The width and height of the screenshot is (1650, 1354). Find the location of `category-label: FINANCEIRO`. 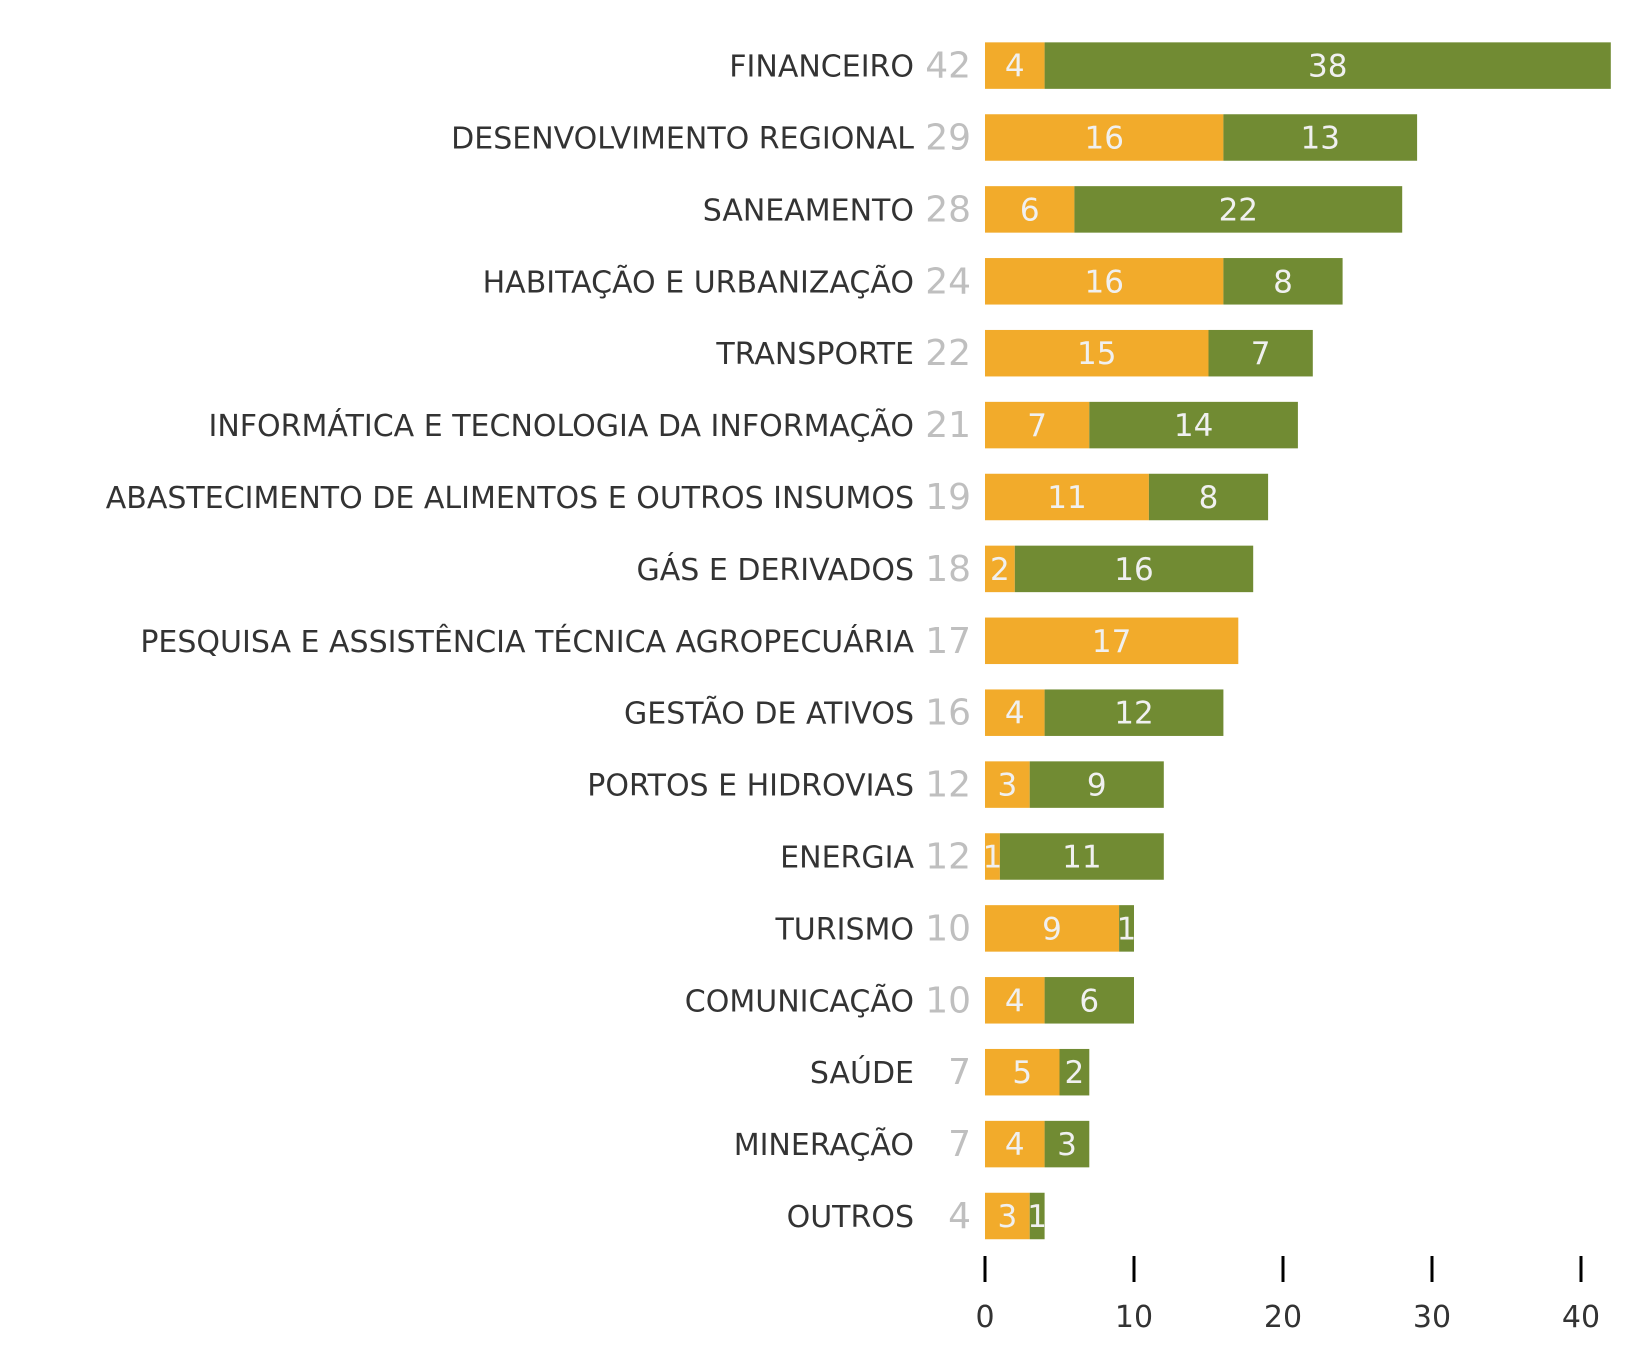

category-label: FINANCEIRO is located at coordinates (821, 67).